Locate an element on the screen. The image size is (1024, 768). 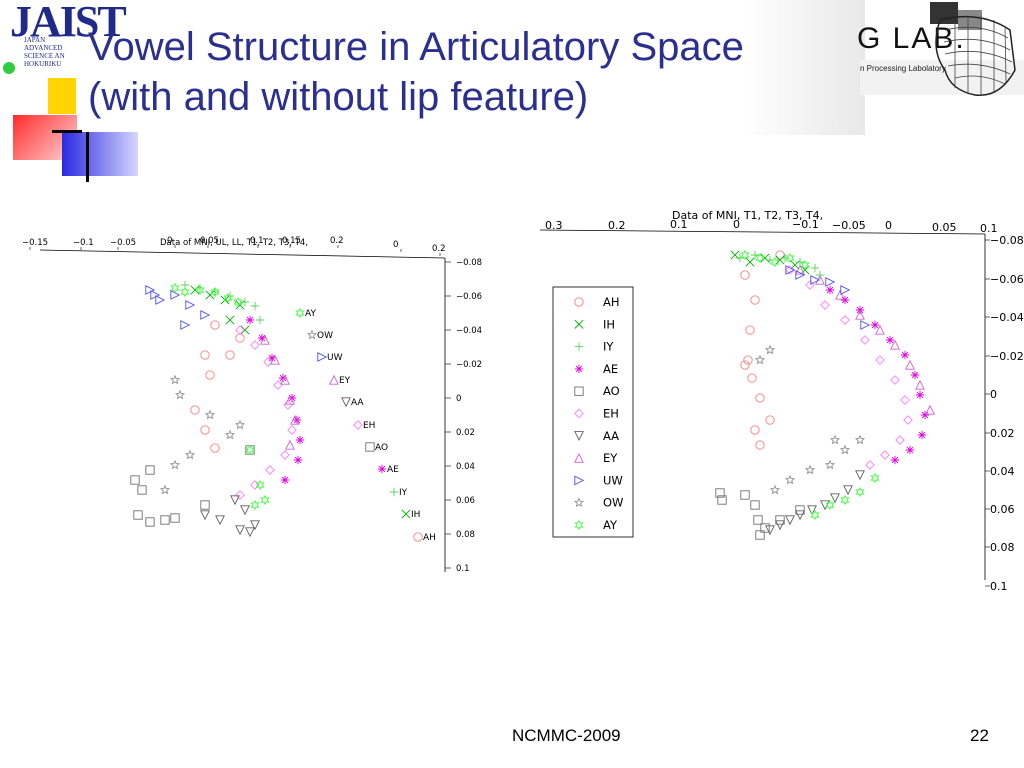
y-tick-label: −0.08 is located at coordinates (1007, 240).